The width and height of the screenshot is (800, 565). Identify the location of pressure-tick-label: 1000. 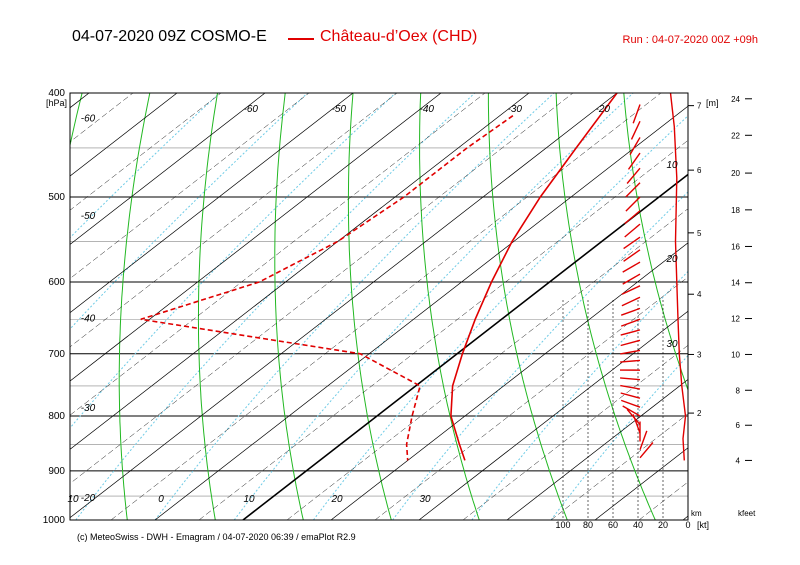
(54, 520).